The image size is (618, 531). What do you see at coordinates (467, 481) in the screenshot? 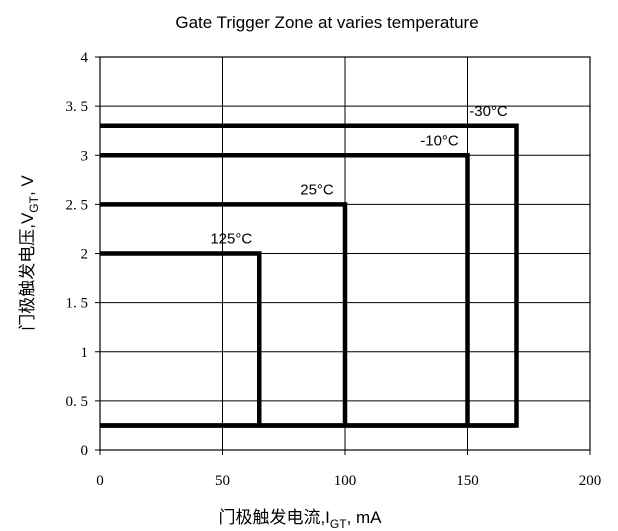
I see `x-tick-label: 150` at bounding box center [467, 481].